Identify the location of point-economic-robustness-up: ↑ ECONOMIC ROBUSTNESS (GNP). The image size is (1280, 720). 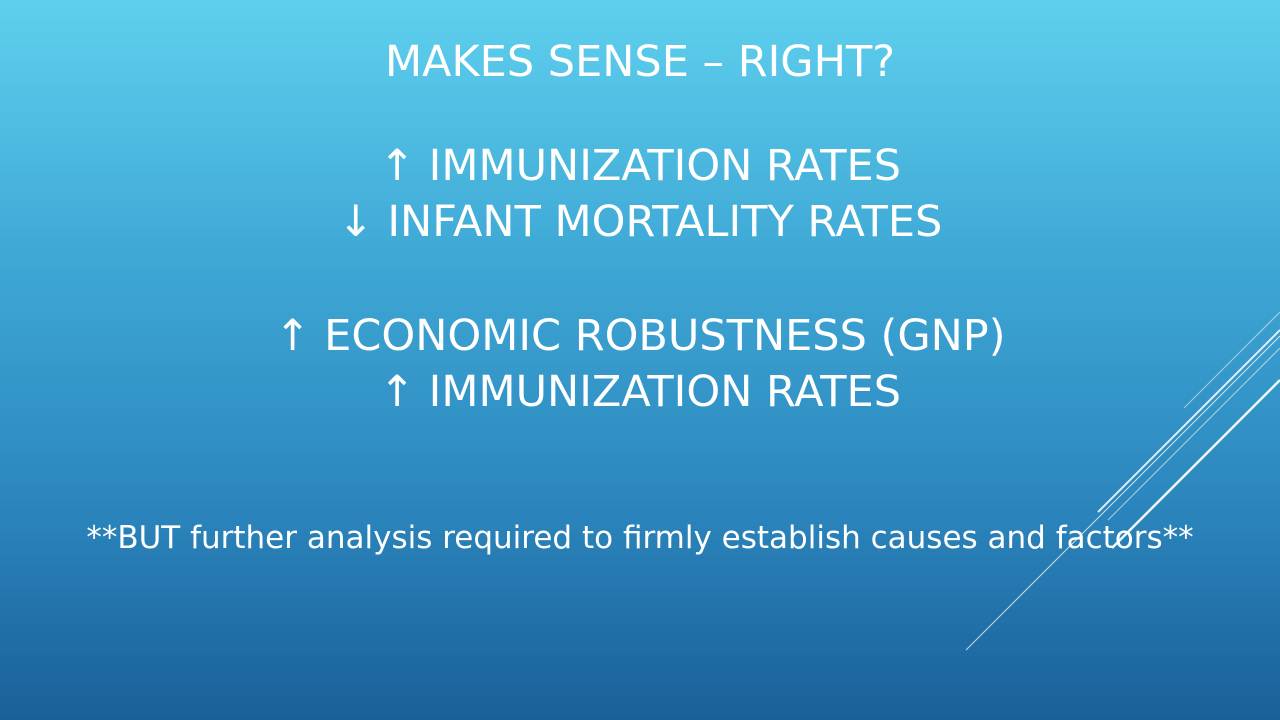
(640, 336).